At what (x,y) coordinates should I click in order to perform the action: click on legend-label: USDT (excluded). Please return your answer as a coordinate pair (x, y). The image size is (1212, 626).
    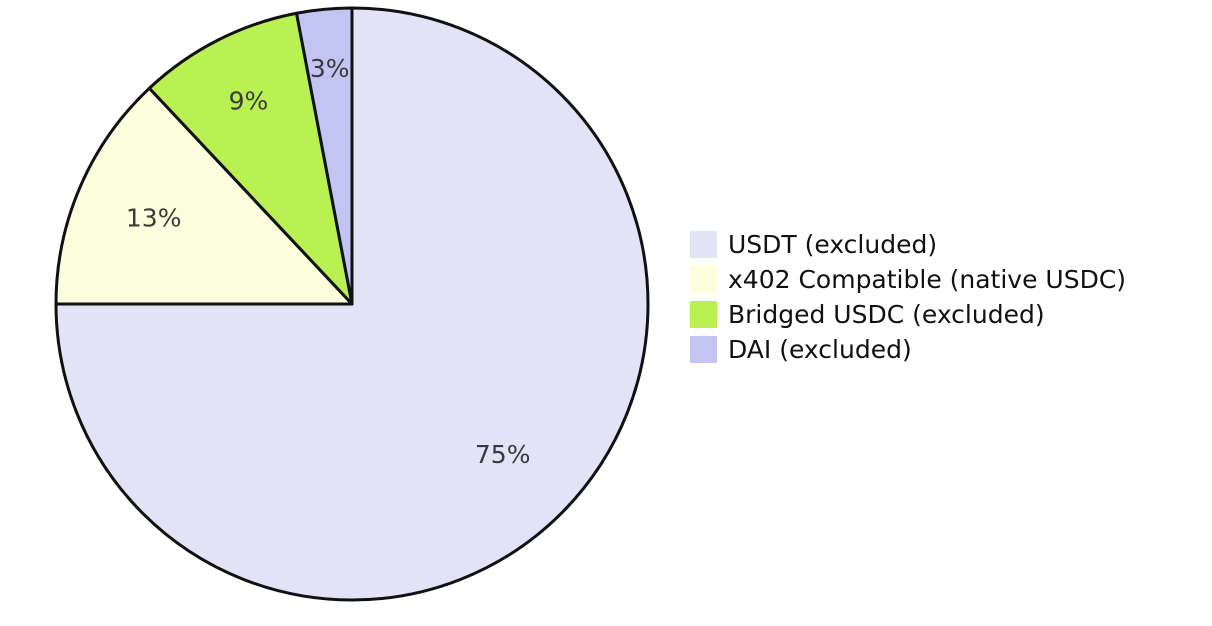
    Looking at the image, I should click on (833, 244).